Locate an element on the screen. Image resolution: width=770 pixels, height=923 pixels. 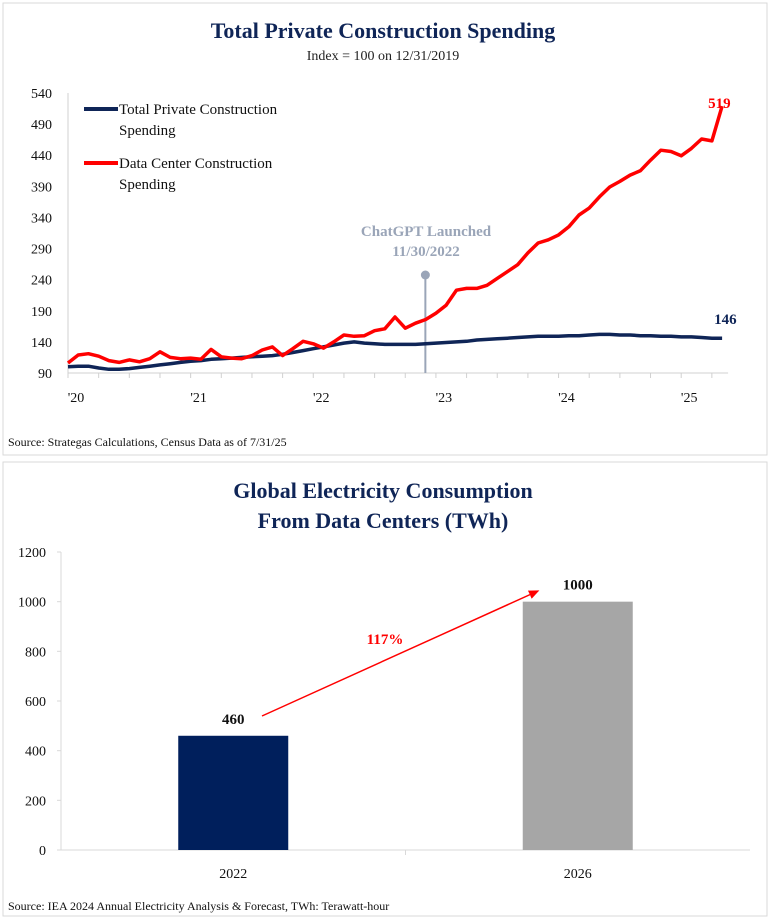
x-tick-label: '22 is located at coordinates (321, 398).